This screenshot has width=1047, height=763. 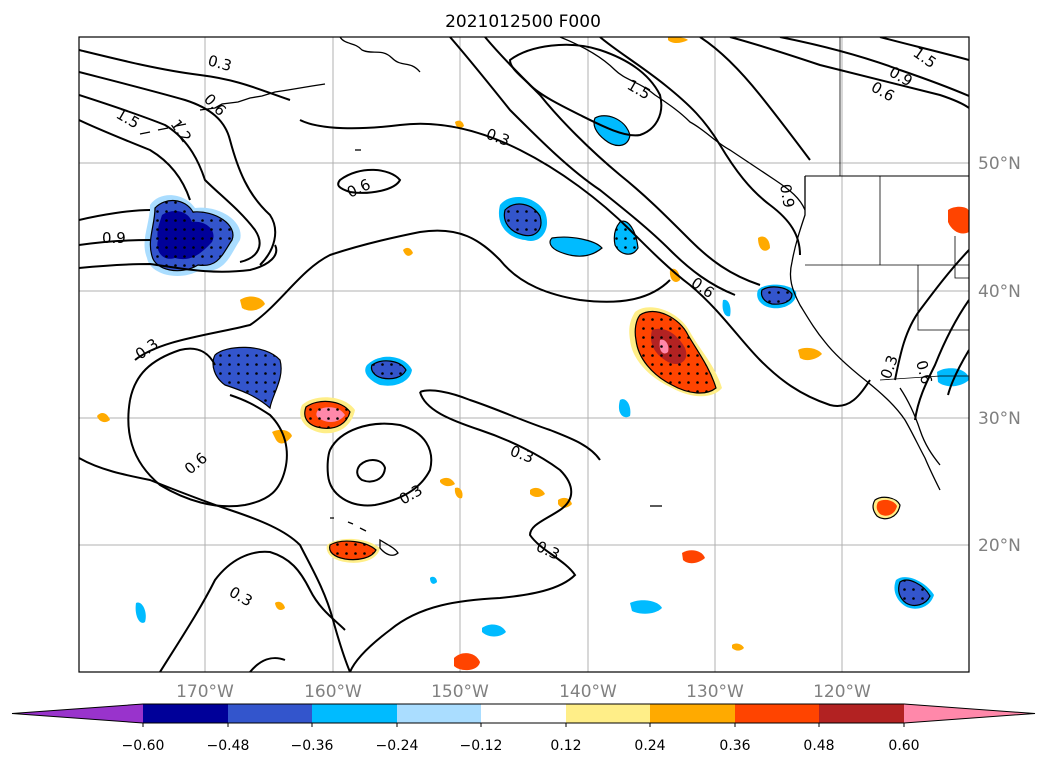 I want to click on lon-label-120w: 120°W, so click(x=842, y=692).